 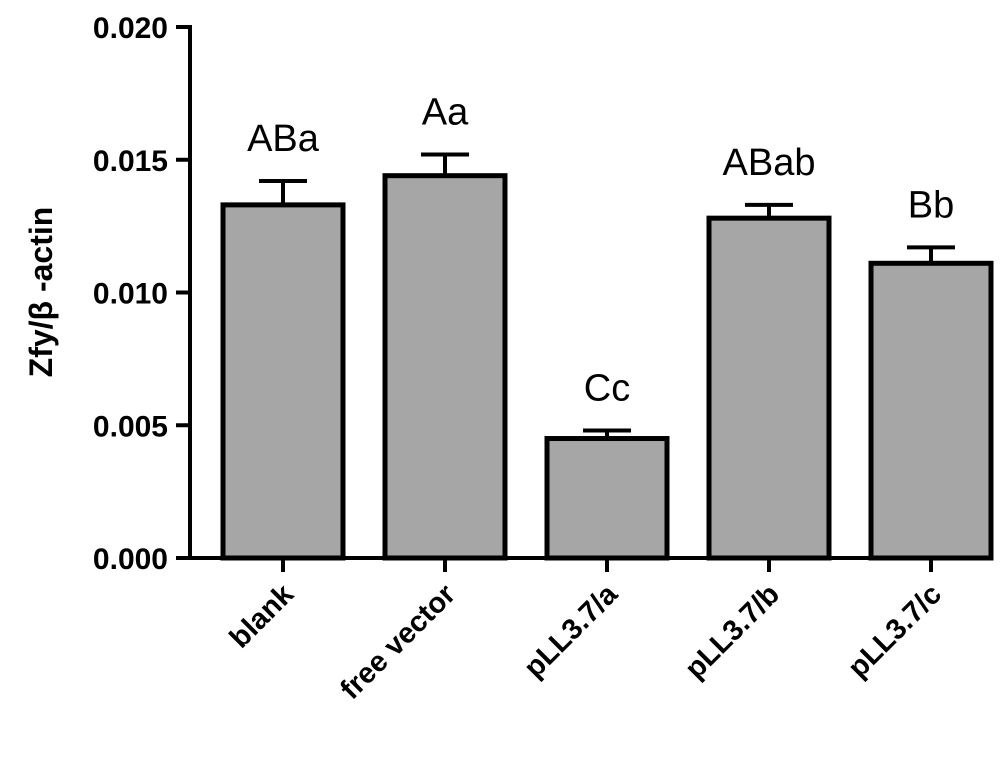 What do you see at coordinates (130, 28) in the screenshot?
I see `y-tick-label: 0.020` at bounding box center [130, 28].